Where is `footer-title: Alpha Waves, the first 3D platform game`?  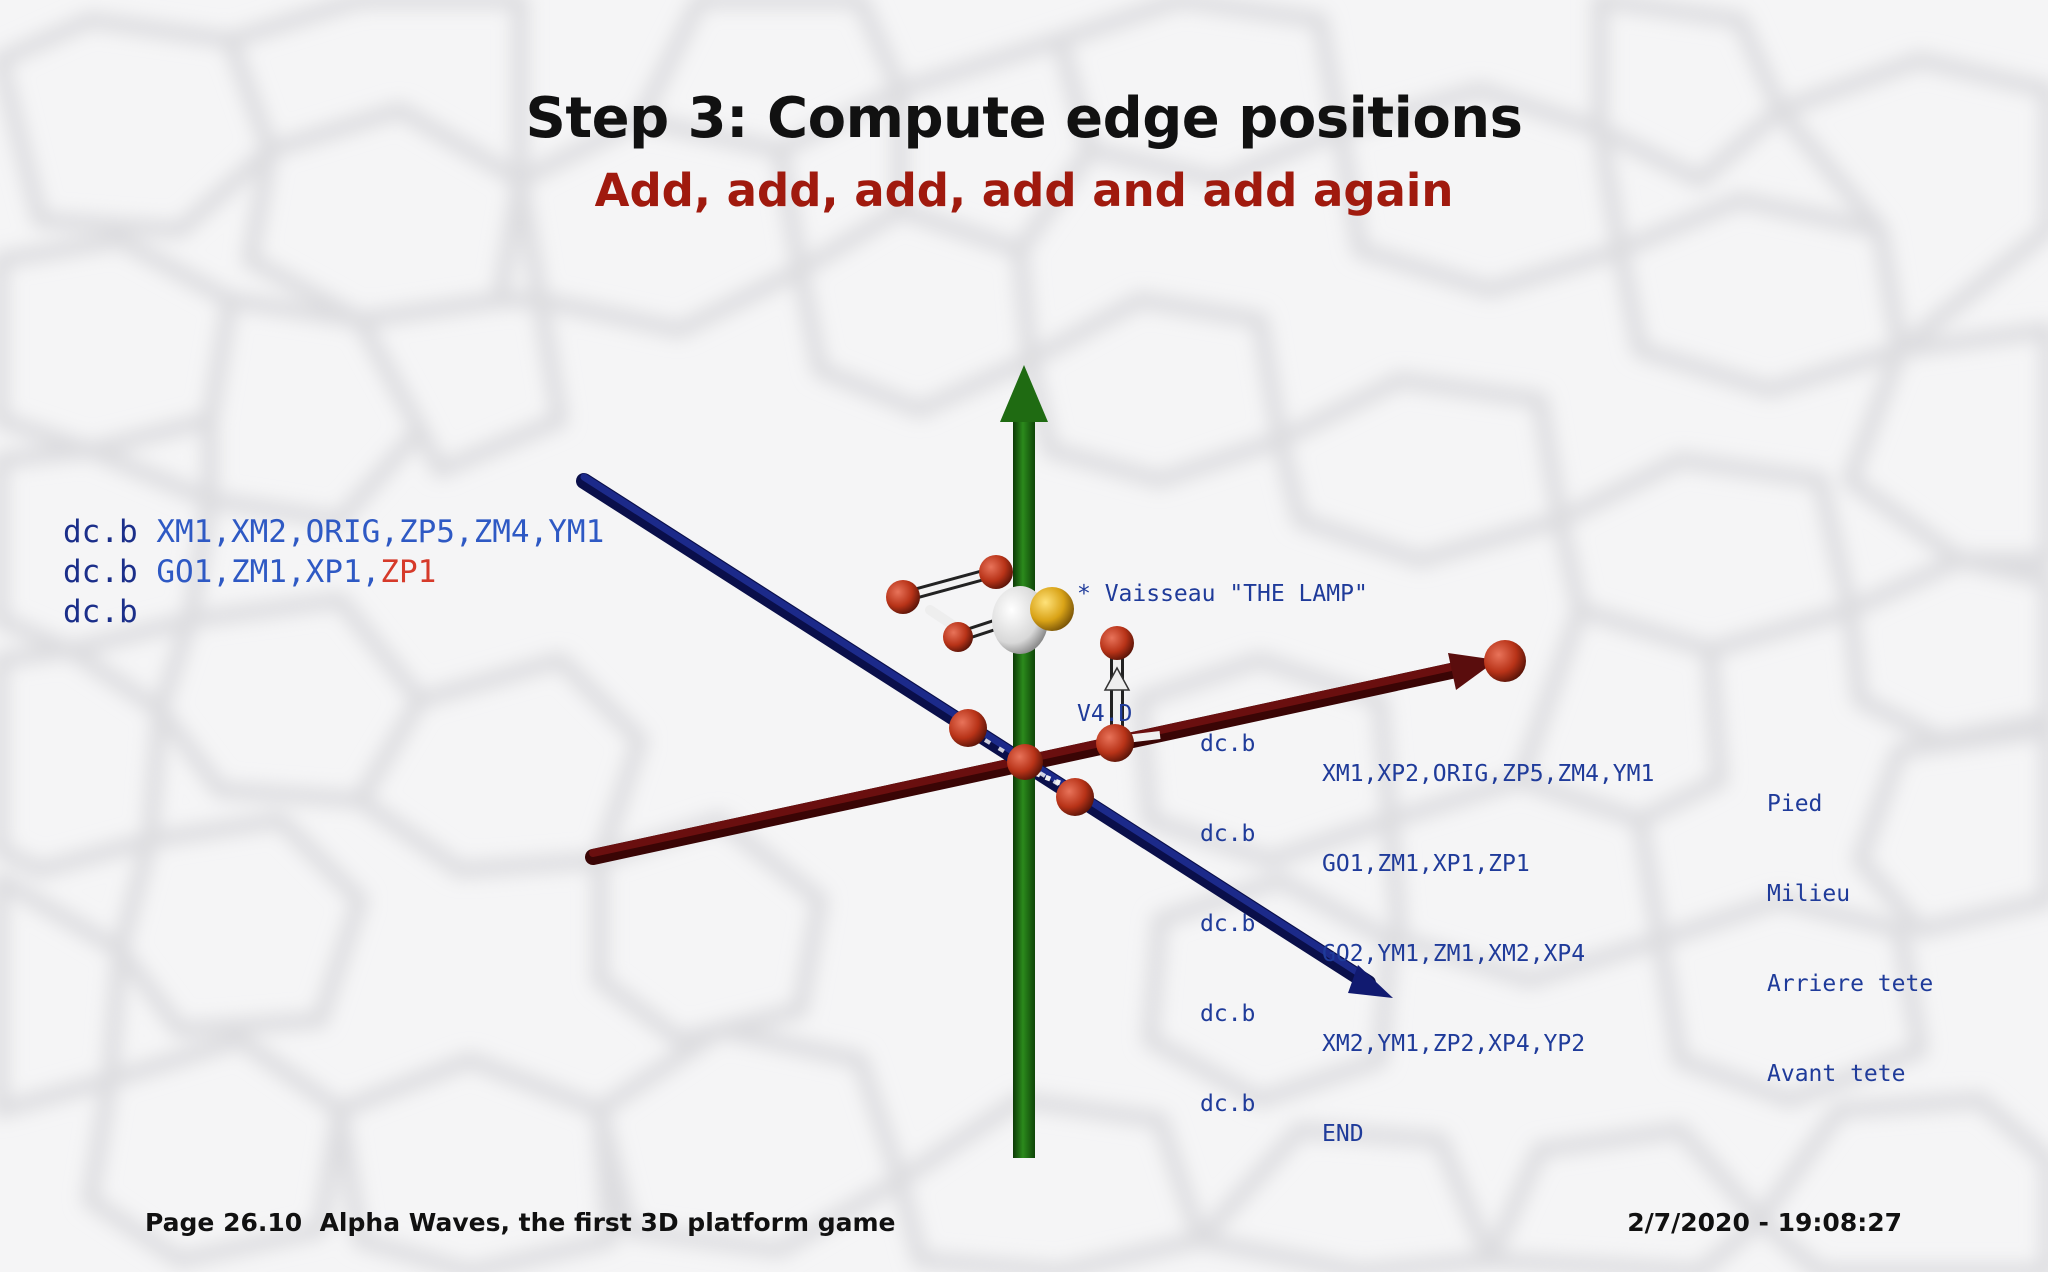
footer-title: Alpha Waves, the first 3D platform game is located at coordinates (607, 1222).